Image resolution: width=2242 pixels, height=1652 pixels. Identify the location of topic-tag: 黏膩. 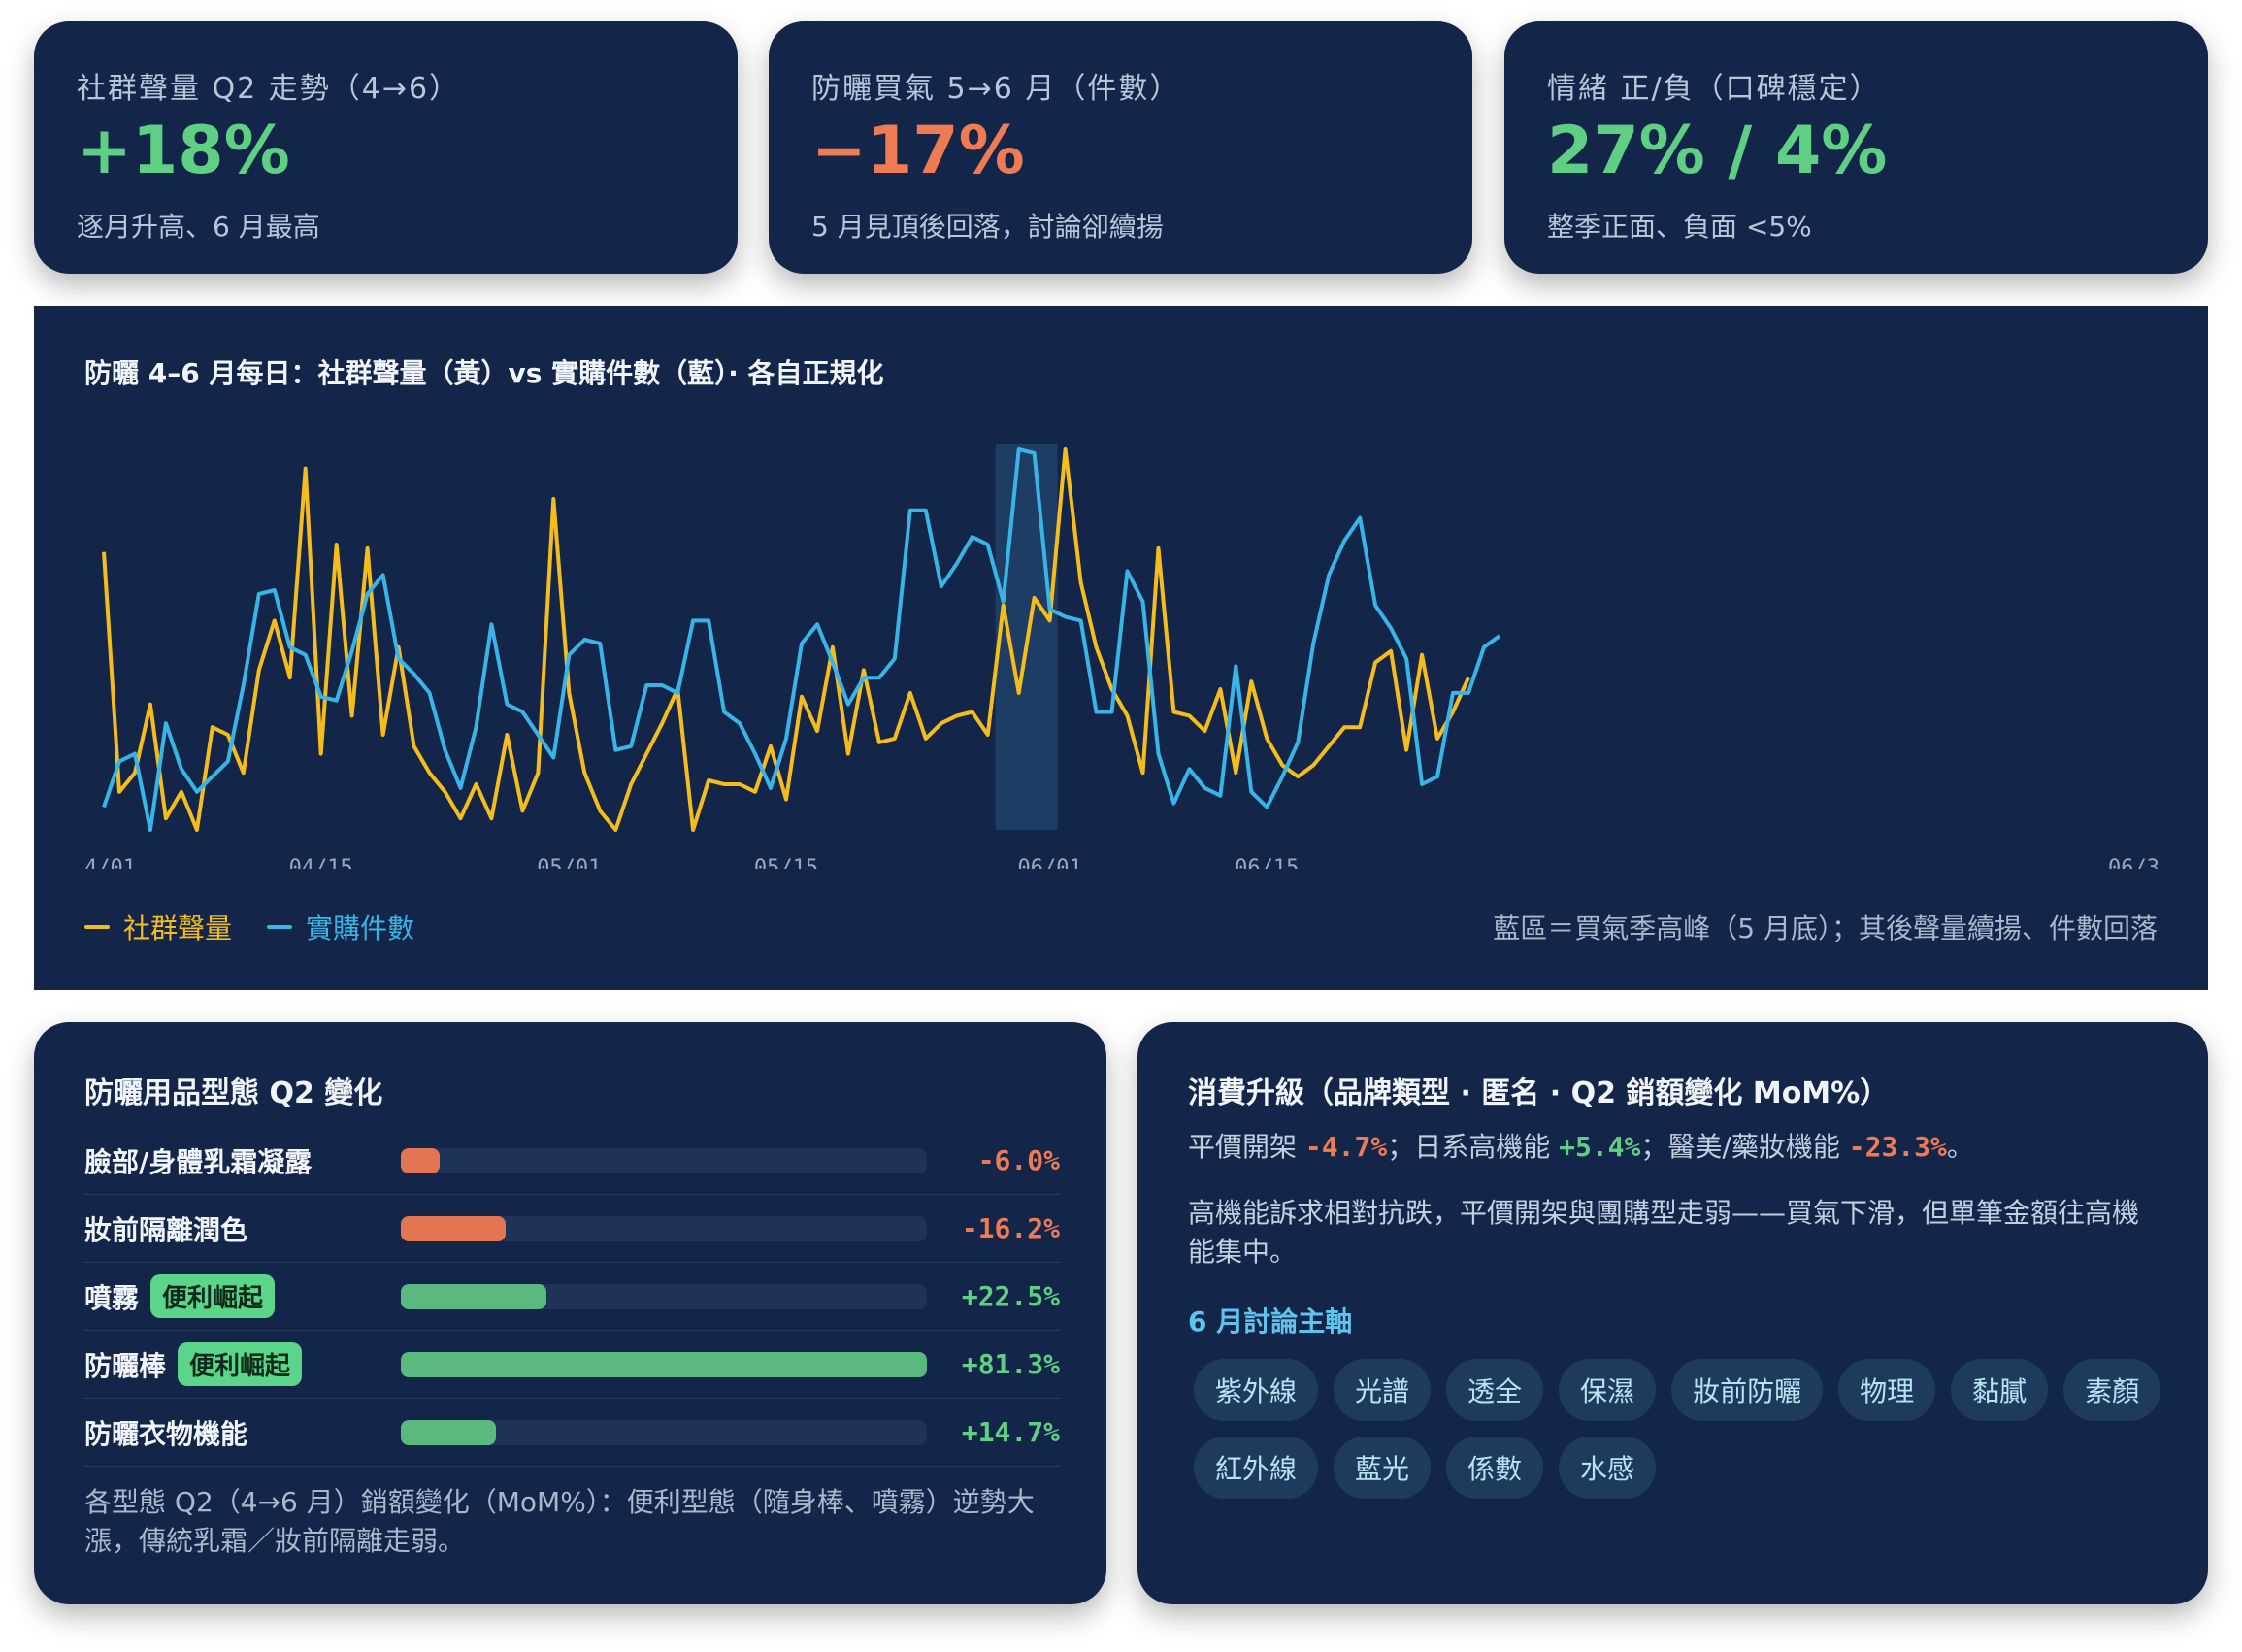
(2000, 1390).